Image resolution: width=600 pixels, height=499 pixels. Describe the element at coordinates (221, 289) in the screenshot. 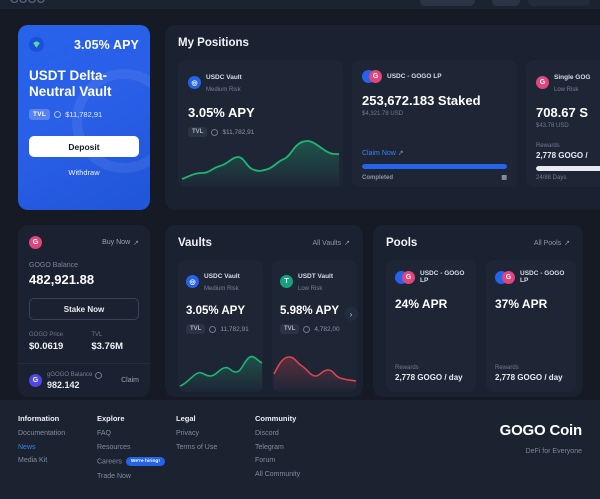

I see `vault-risk: Medium Risk` at that location.